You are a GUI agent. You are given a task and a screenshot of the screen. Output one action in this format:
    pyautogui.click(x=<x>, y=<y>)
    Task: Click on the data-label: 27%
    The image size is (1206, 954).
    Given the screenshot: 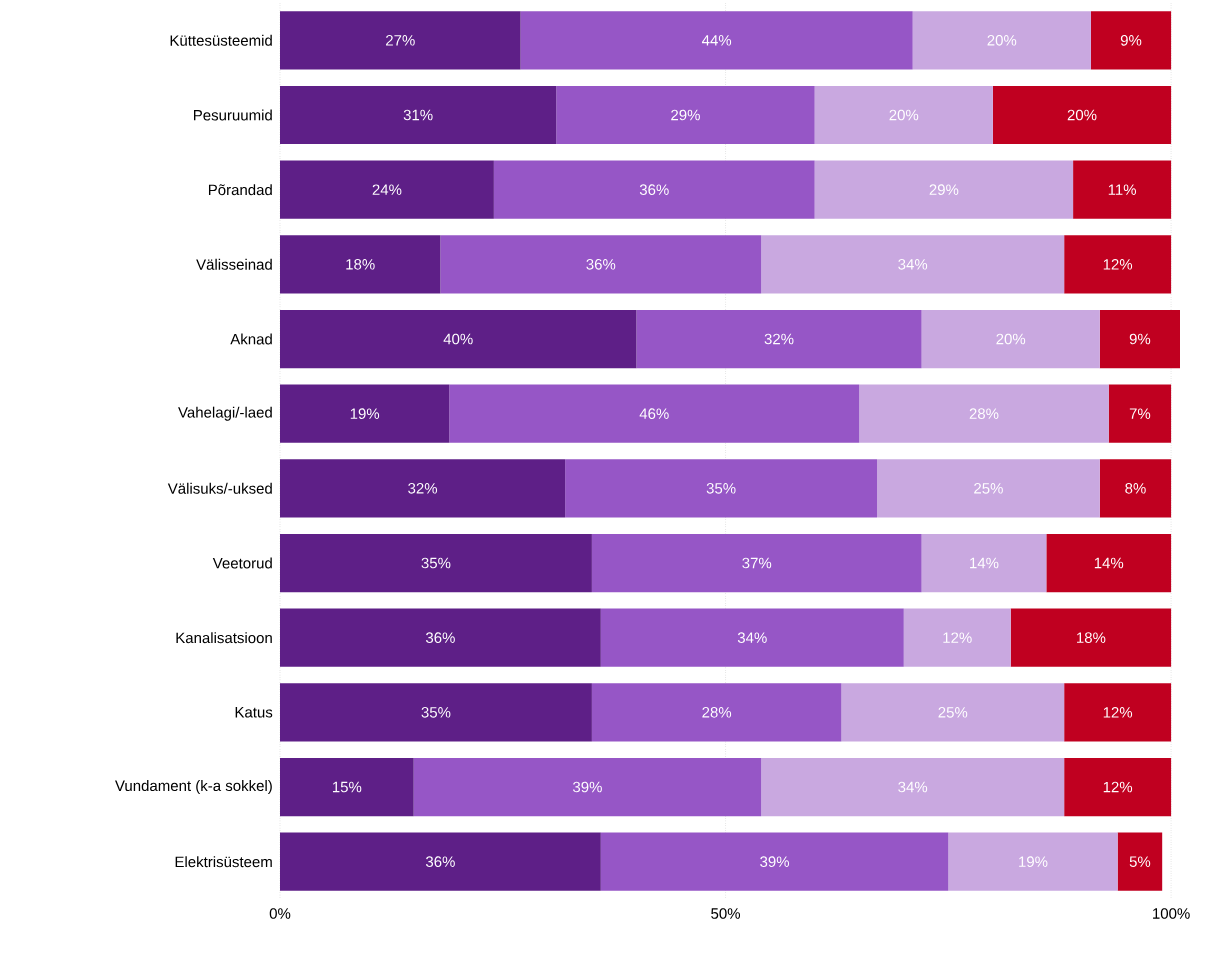 What is the action you would take?
    pyautogui.click(x=400, y=40)
    